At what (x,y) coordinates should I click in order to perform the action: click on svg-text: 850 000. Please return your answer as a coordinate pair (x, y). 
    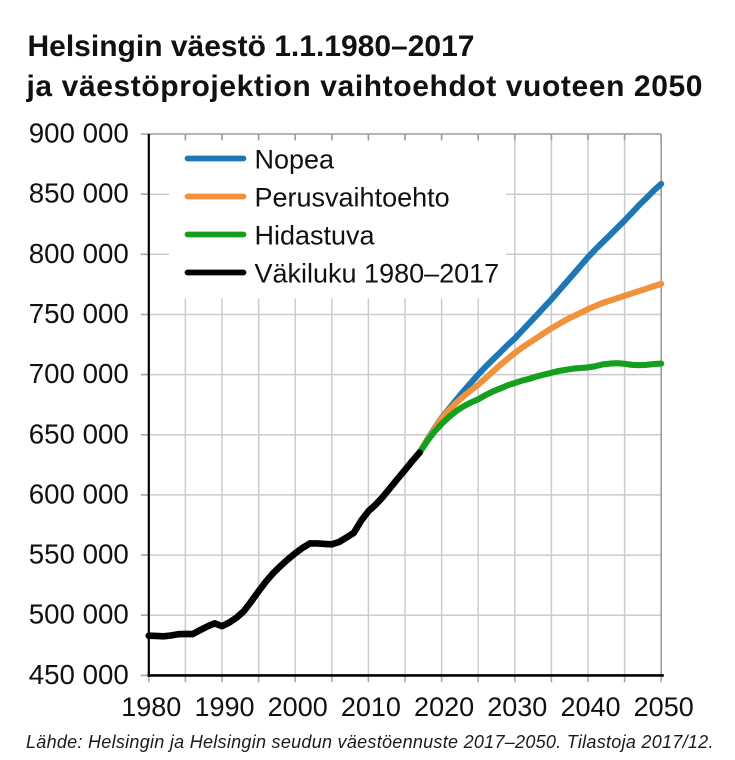
    Looking at the image, I should click on (79, 193).